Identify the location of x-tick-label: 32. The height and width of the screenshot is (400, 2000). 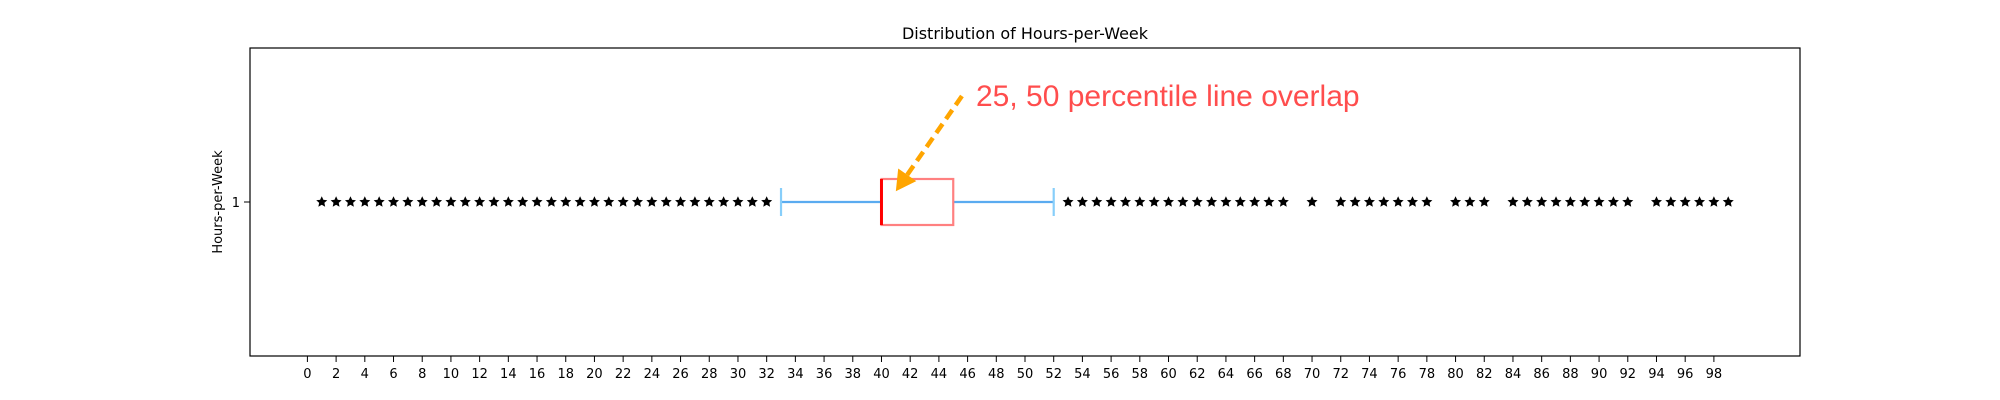
(766, 374).